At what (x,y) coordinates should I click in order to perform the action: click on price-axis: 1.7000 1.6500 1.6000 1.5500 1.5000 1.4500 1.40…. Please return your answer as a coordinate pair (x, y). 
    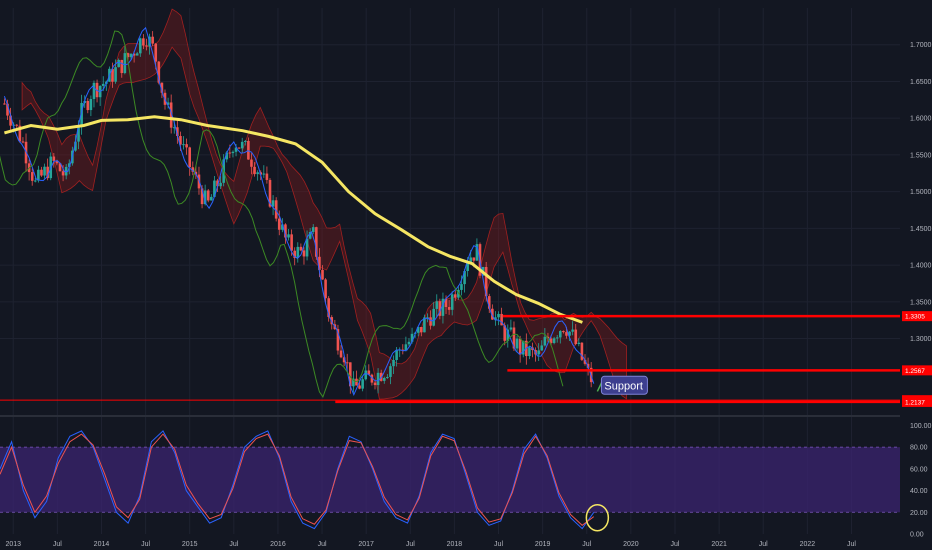
    Looking at the image, I should click on (921, 290).